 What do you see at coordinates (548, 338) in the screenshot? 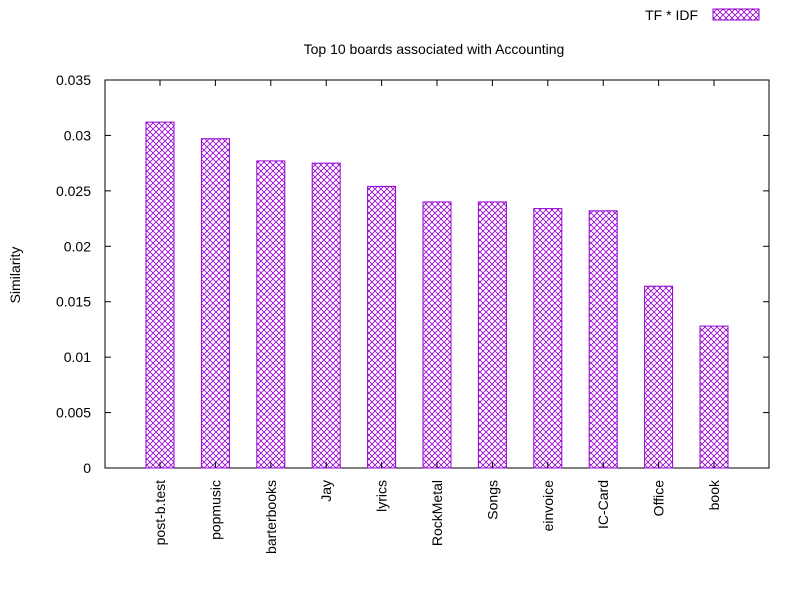
I see `bar-einvoice` at bounding box center [548, 338].